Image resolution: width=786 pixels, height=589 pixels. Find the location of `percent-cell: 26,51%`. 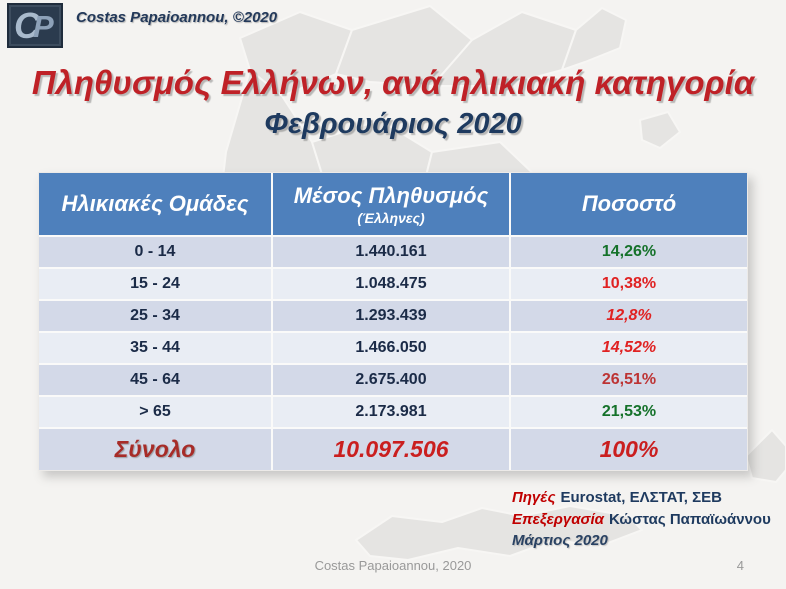

percent-cell: 26,51% is located at coordinates (629, 380).